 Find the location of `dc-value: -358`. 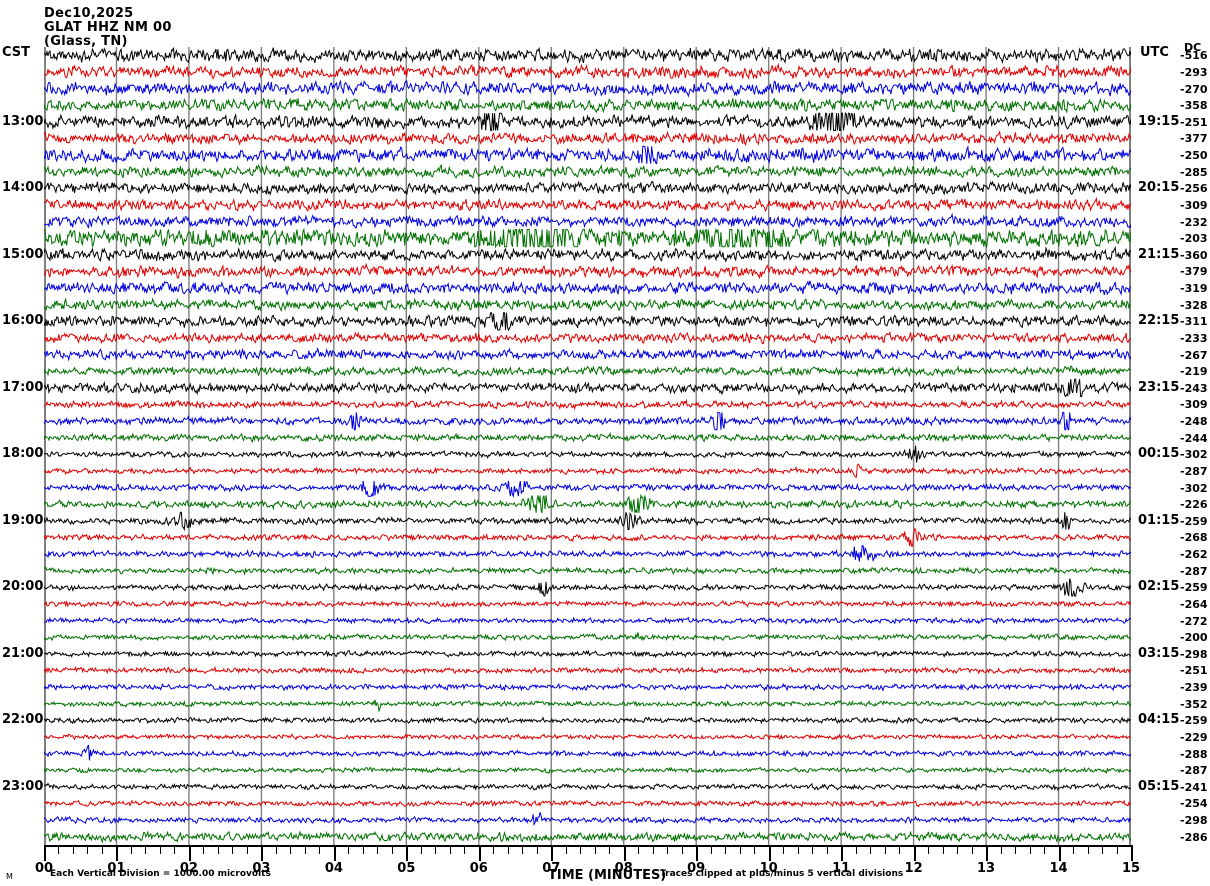

dc-value: -358 is located at coordinates (1194, 106).